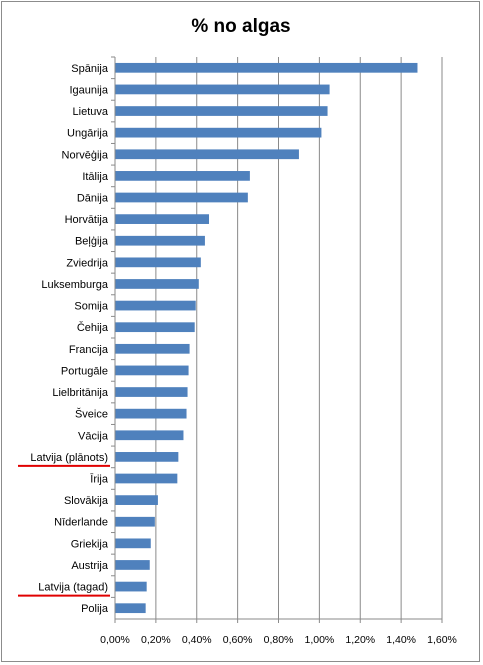 This screenshot has height=665, width=483. Describe the element at coordinates (69, 458) in the screenshot. I see `category-label: Latvija (plānots)` at that location.